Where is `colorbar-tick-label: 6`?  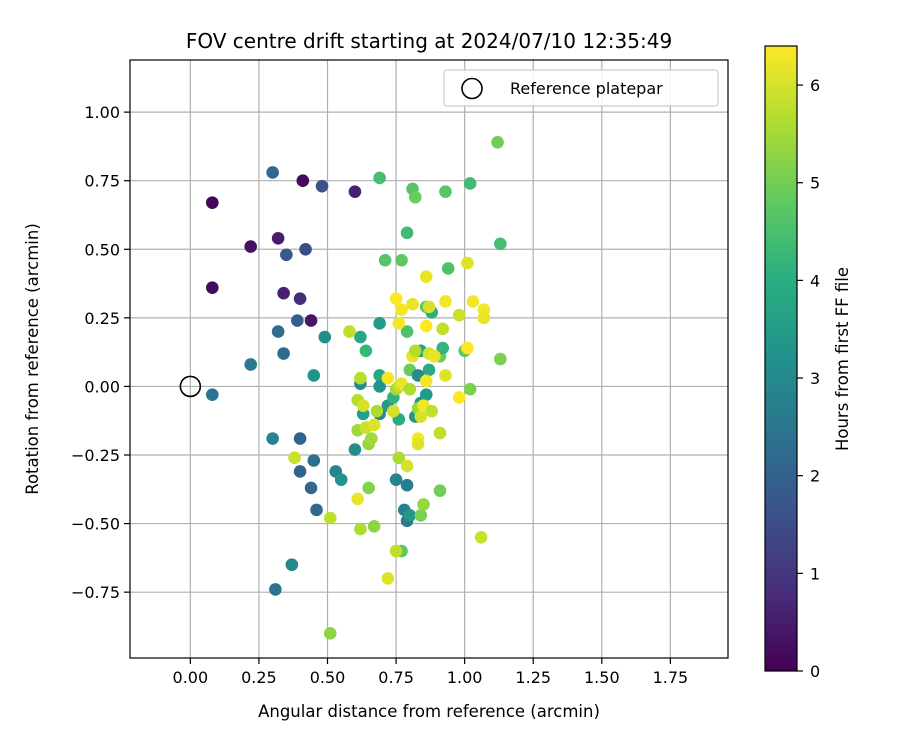 colorbar-tick-label: 6 is located at coordinates (815, 85).